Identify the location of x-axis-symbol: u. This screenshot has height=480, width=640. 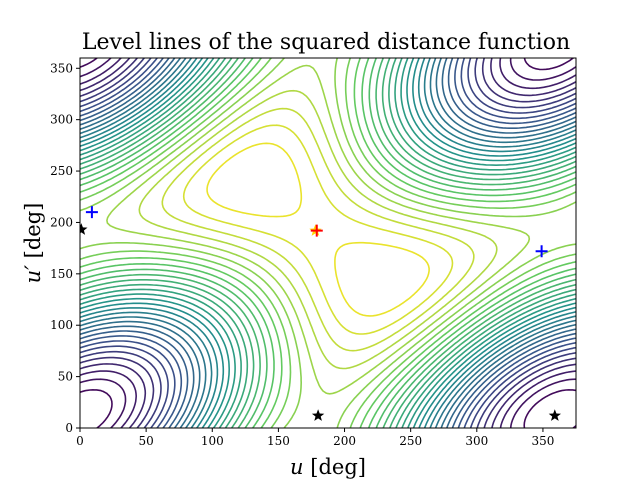
(297, 467).